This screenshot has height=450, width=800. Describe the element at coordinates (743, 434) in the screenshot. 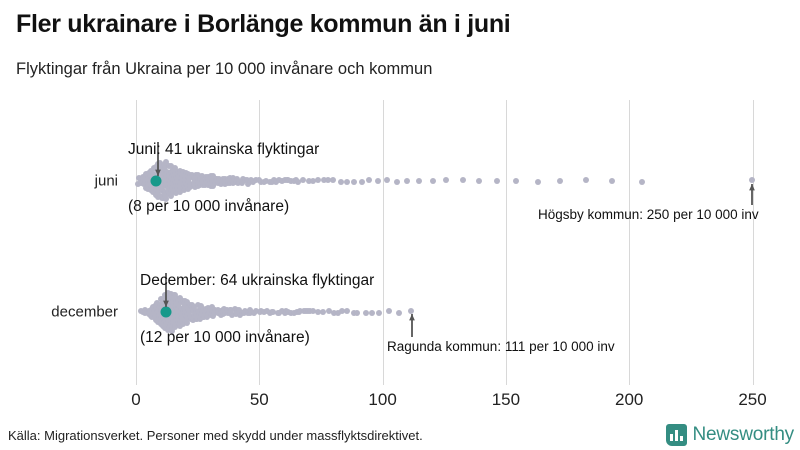

I see `logo-label: Newsworthy` at that location.